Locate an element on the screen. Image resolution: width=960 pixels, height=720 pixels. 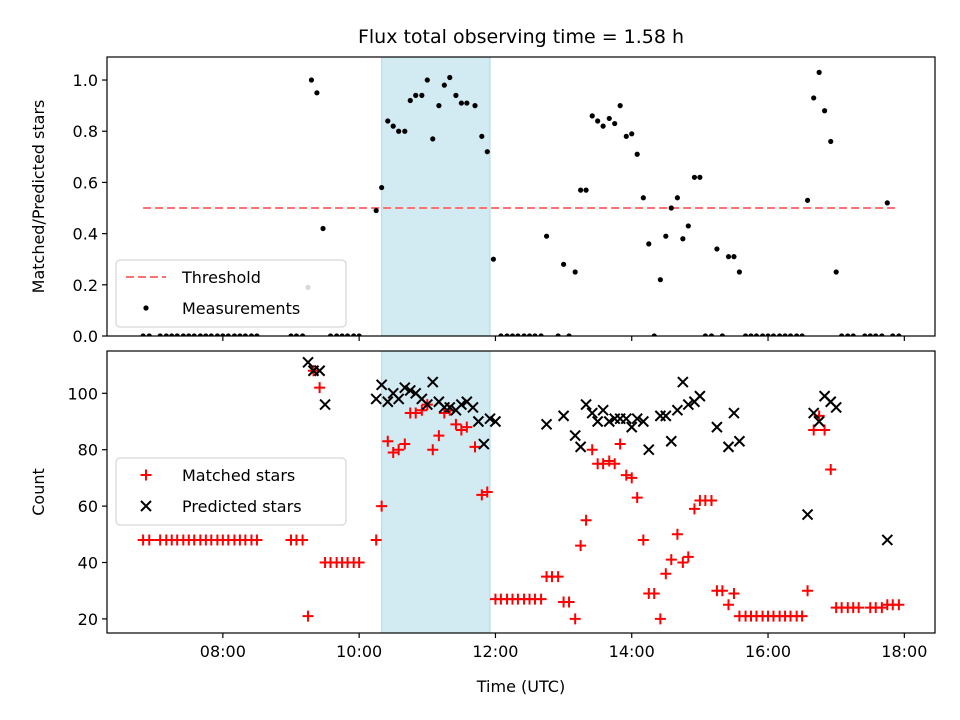
x-tick-label: 14:00 is located at coordinates (632, 651).